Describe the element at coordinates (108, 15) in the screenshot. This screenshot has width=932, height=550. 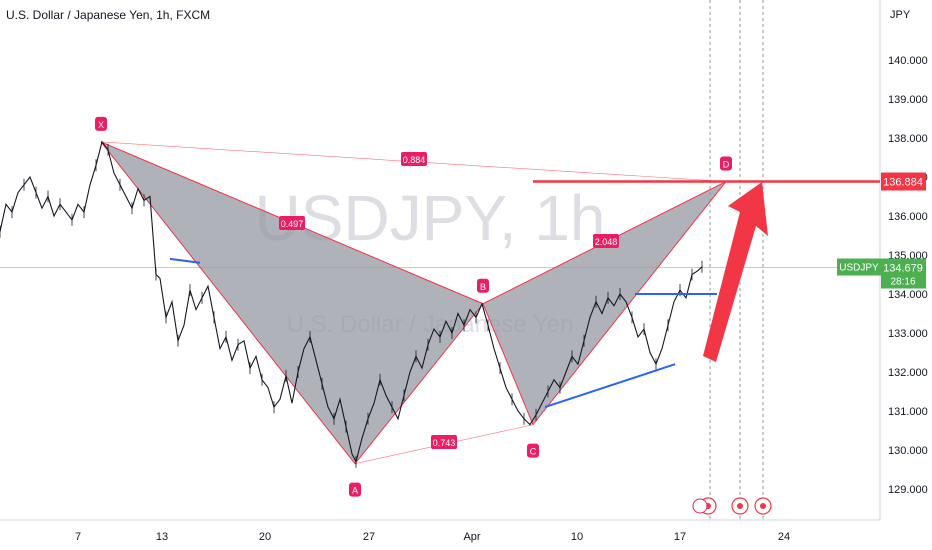
I see `chart-title: U.S. Dollar / Japanese Yen, 1h, FXCM` at that location.